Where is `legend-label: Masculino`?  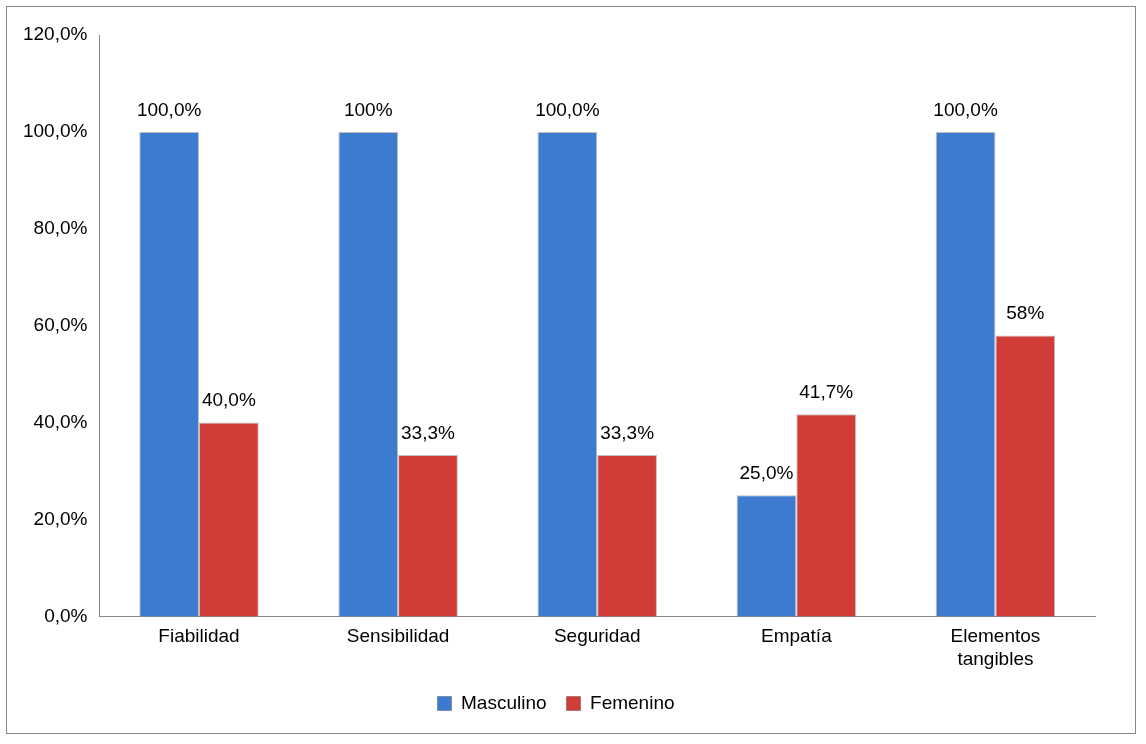
legend-label: Masculino is located at coordinates (503, 702).